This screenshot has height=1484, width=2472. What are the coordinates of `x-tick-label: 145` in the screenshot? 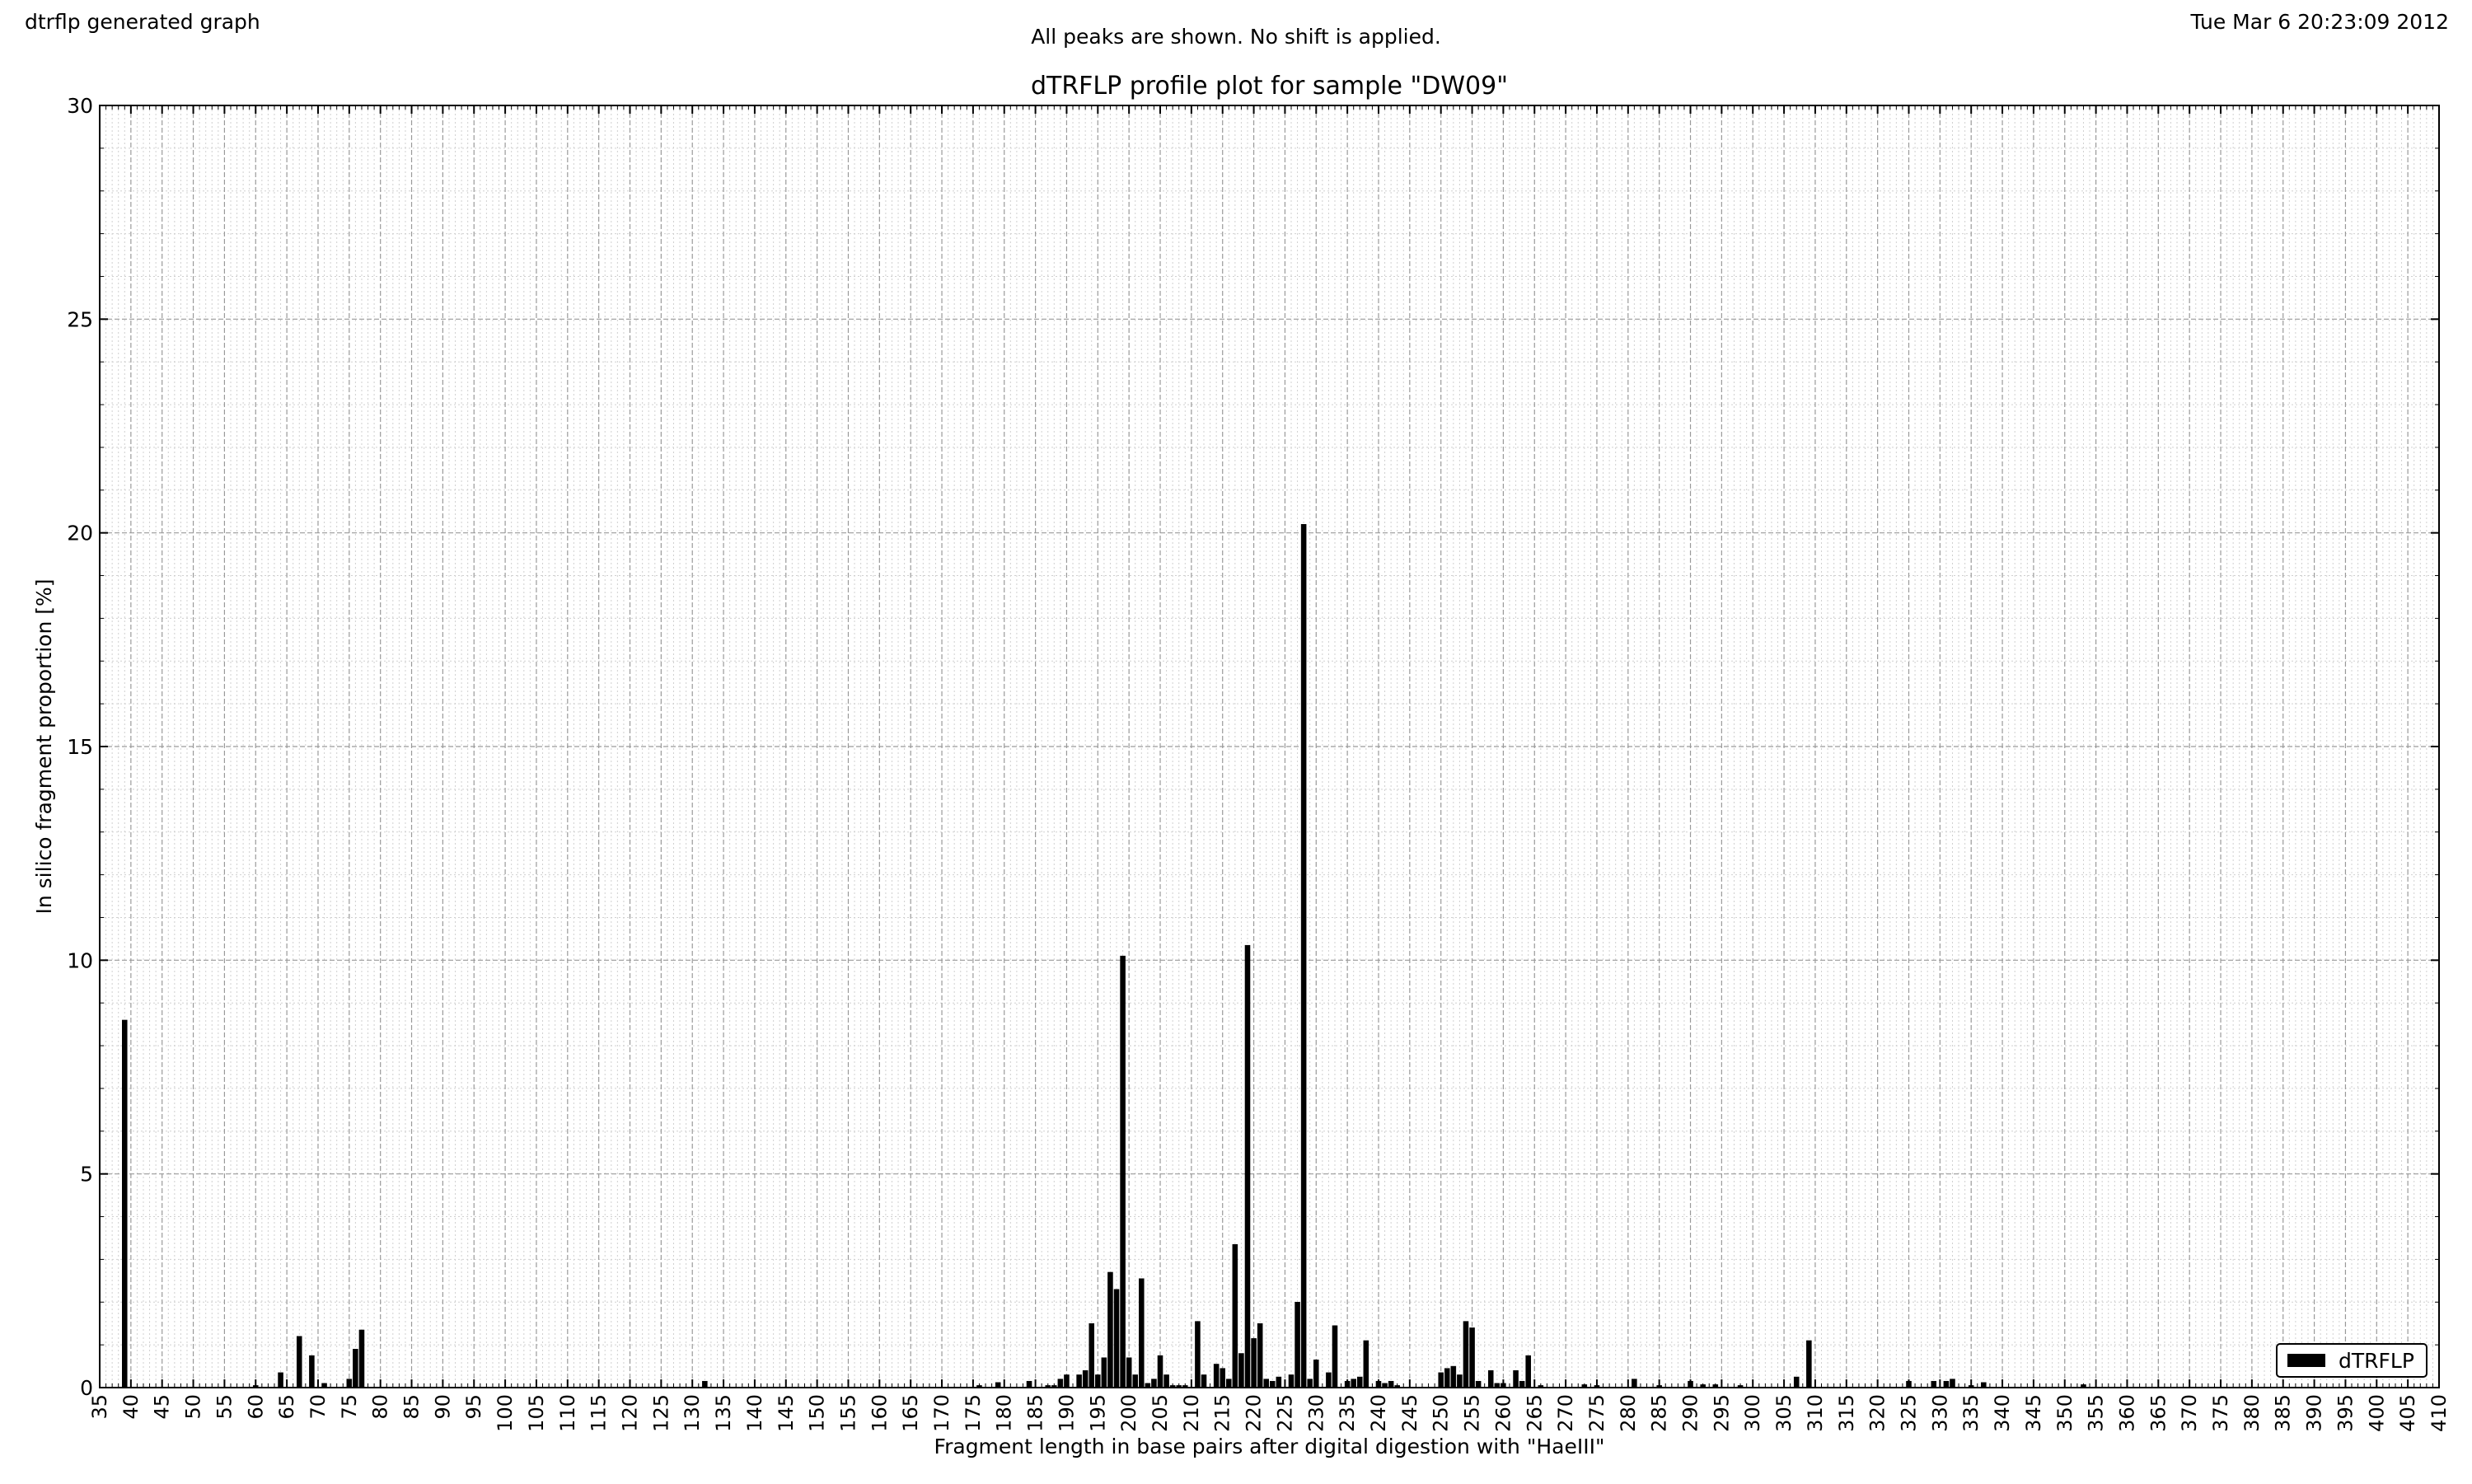 It's located at (786, 1413).